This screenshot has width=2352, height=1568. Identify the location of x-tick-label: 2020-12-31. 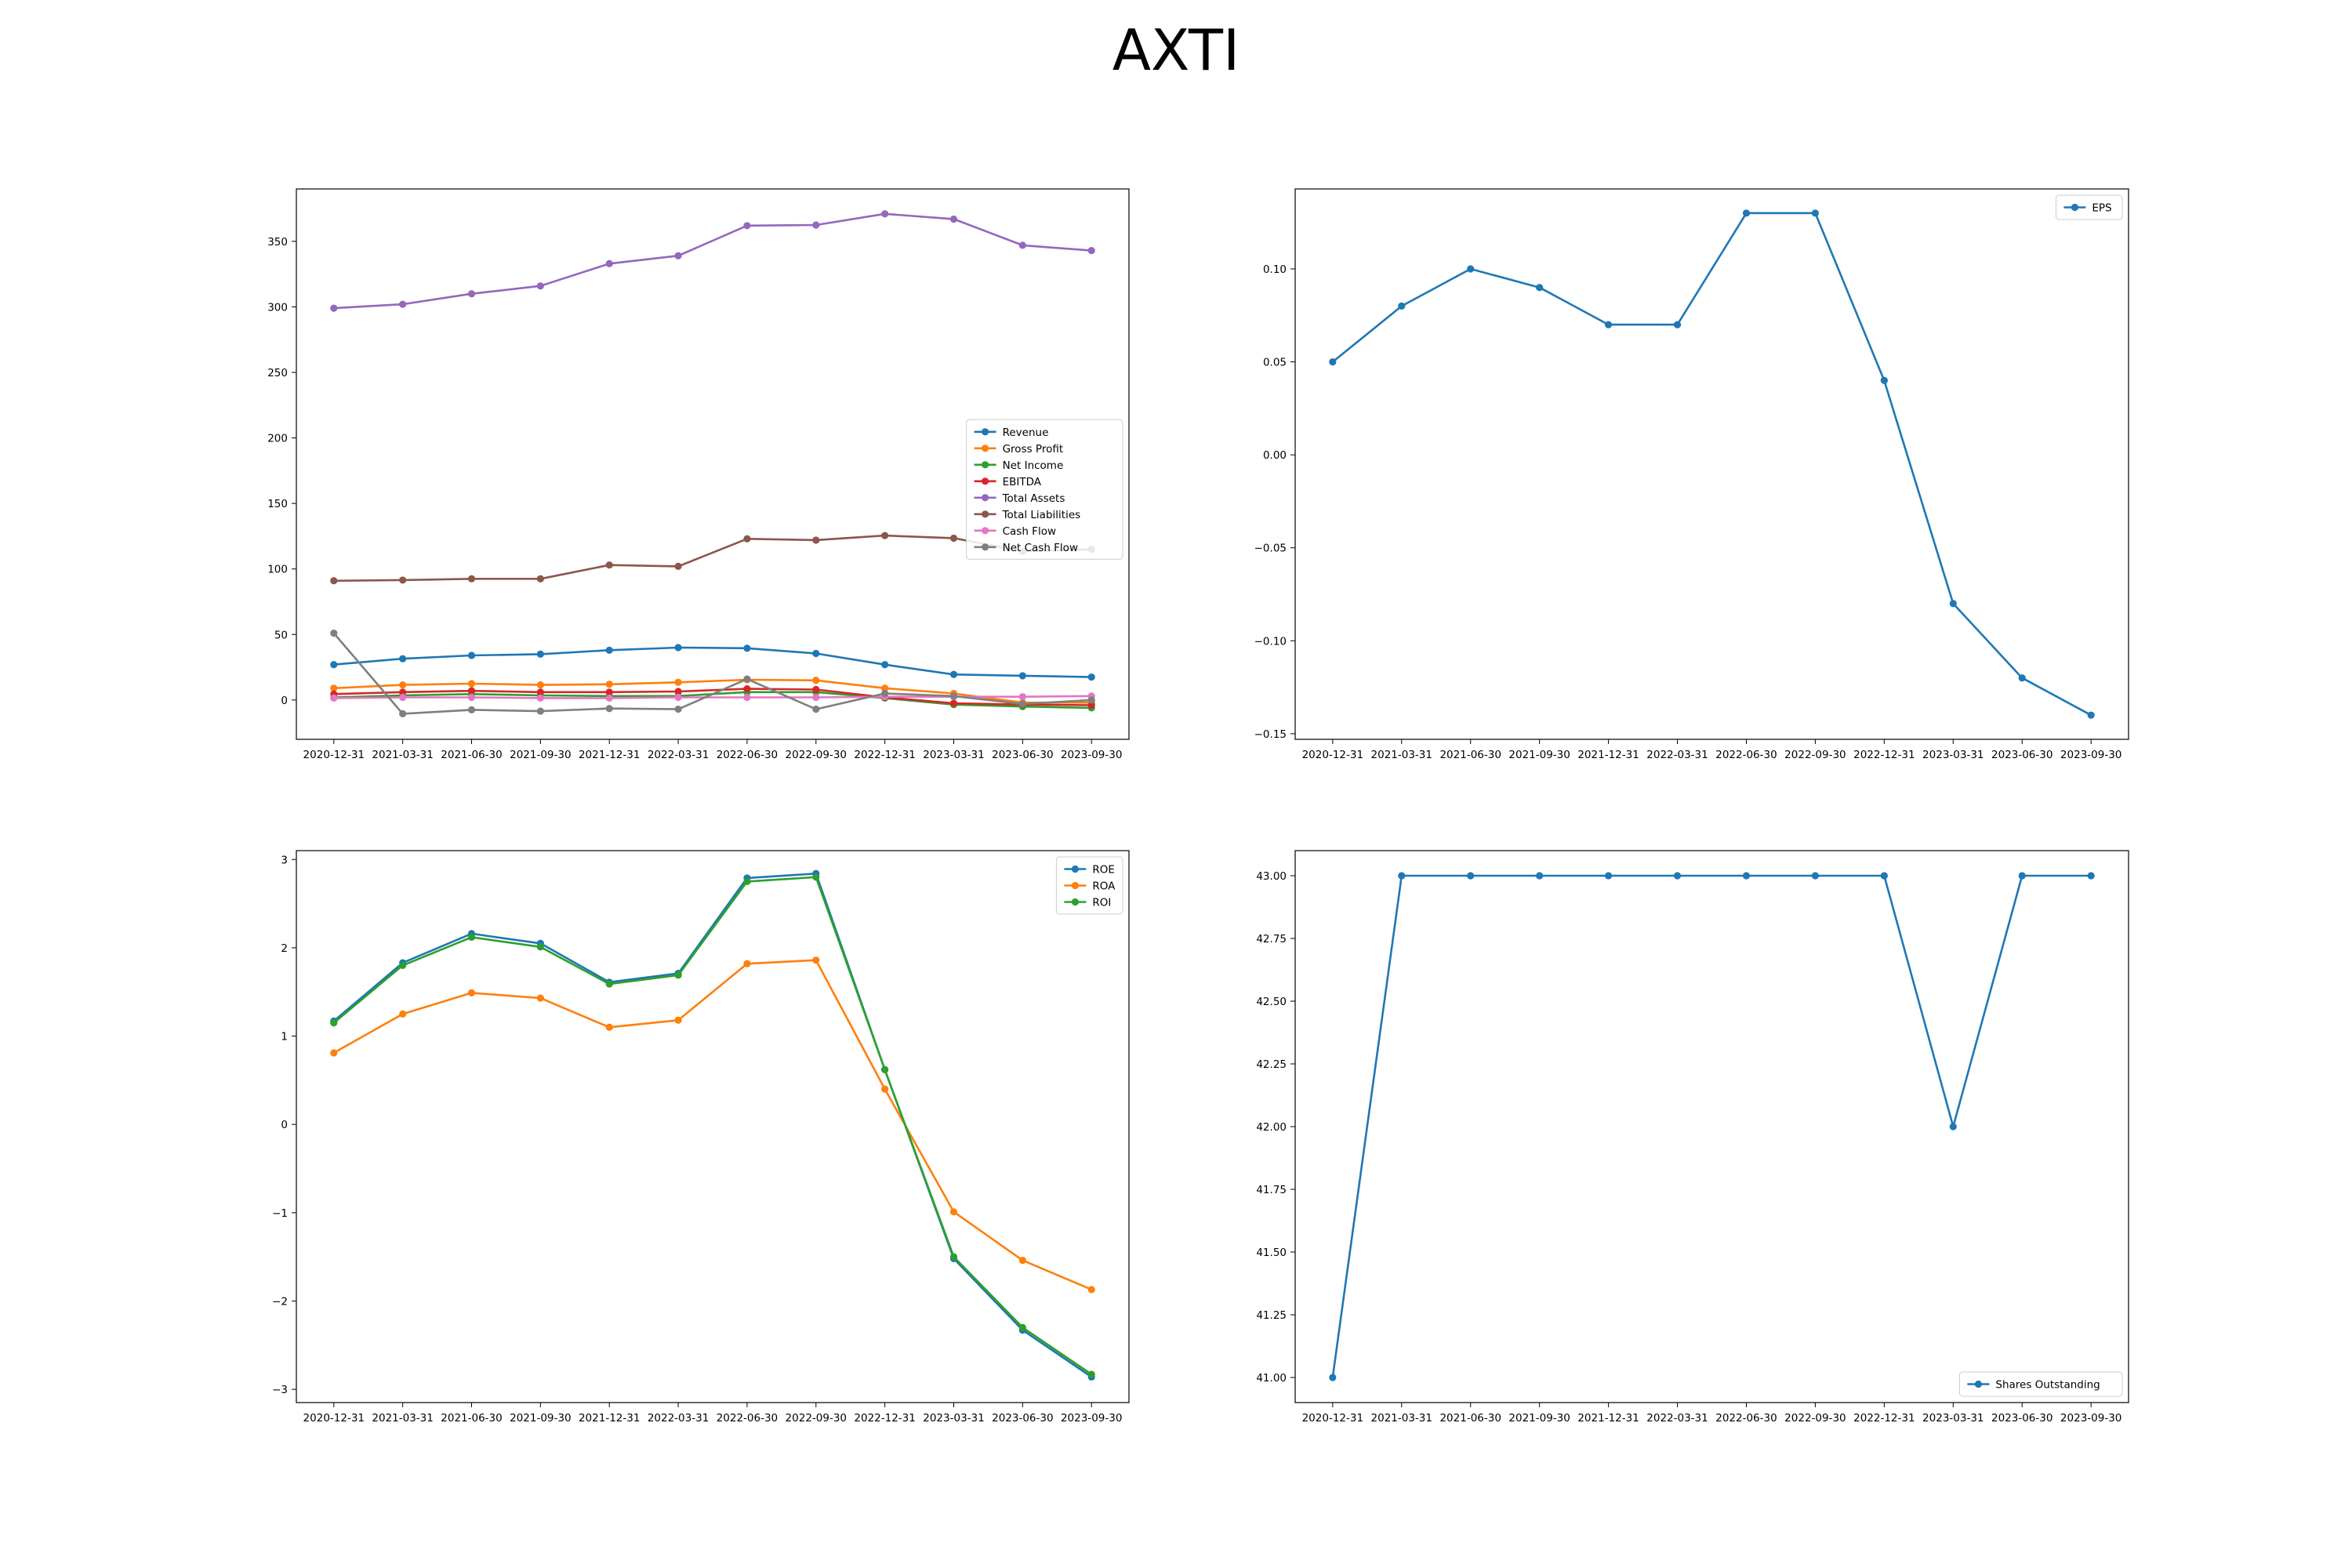
(334, 755).